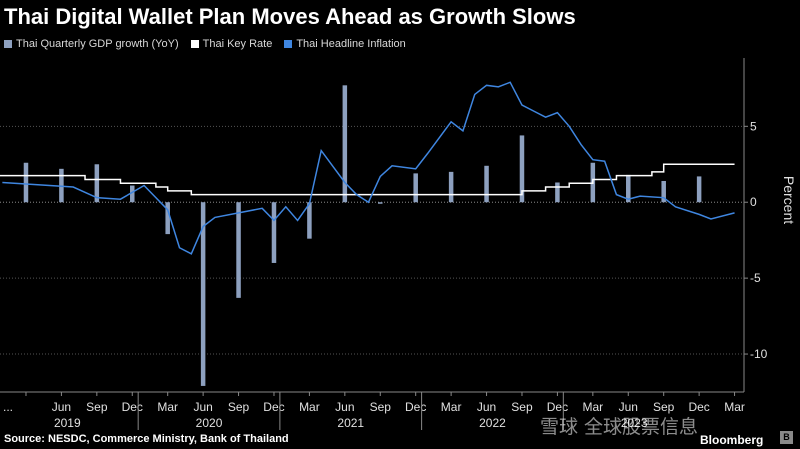  What do you see at coordinates (351, 44) in the screenshot?
I see `legend-label-inflation: Thai Headline Inflation` at bounding box center [351, 44].